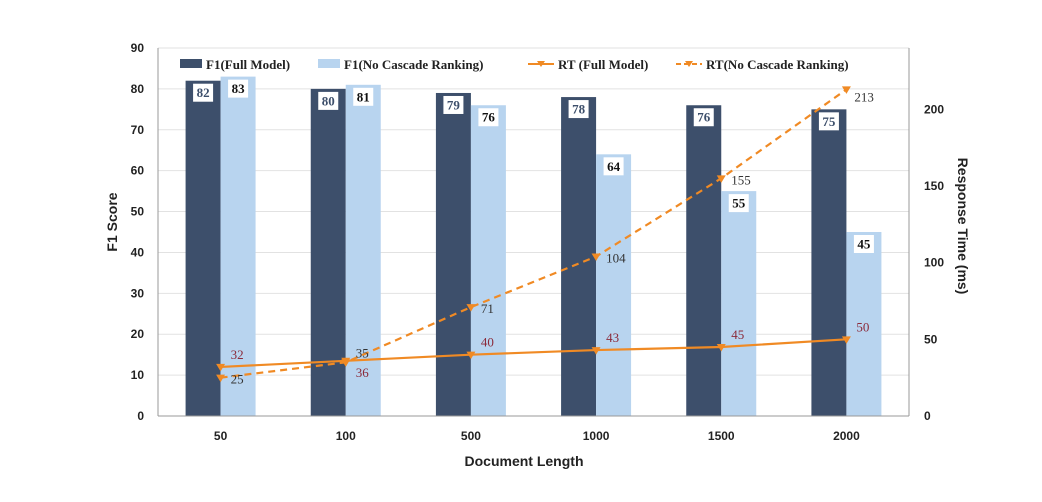 This screenshot has height=502, width=1042. I want to click on y2-axis-label: Response Time (ms), so click(963, 226).